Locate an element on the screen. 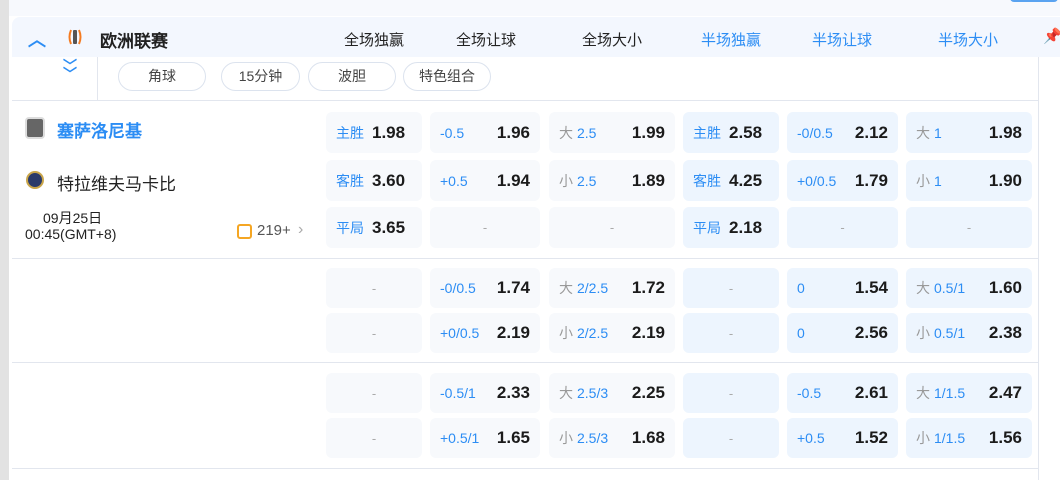 This screenshot has height=480, width=1060. odds-cell: 客胜 3.60 is located at coordinates (374, 180).